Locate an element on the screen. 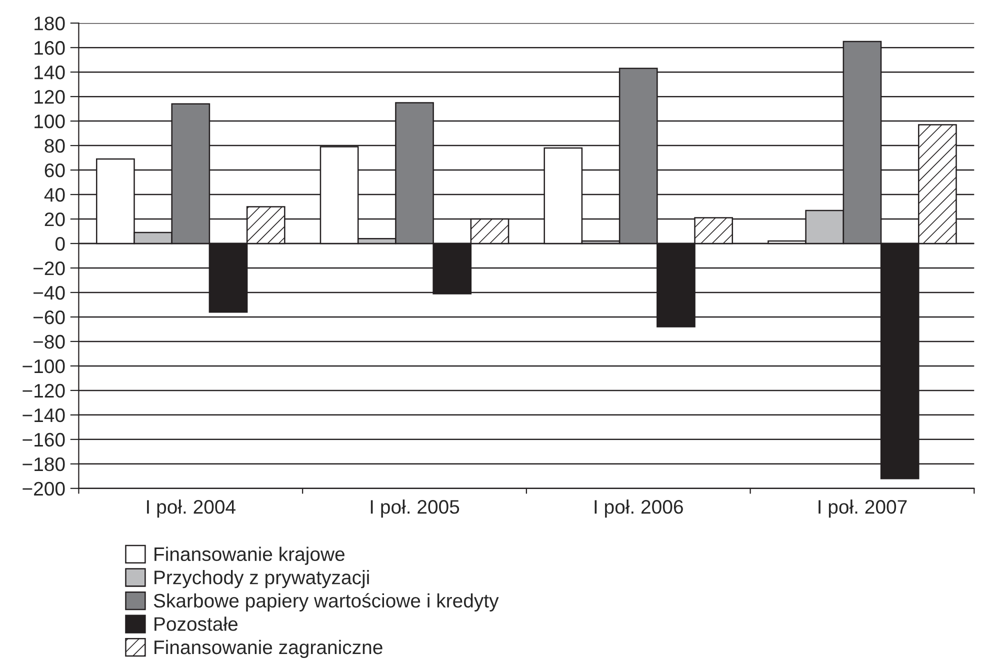 This screenshot has width=984, height=660. y-tick-label: −120 is located at coordinates (43, 391).